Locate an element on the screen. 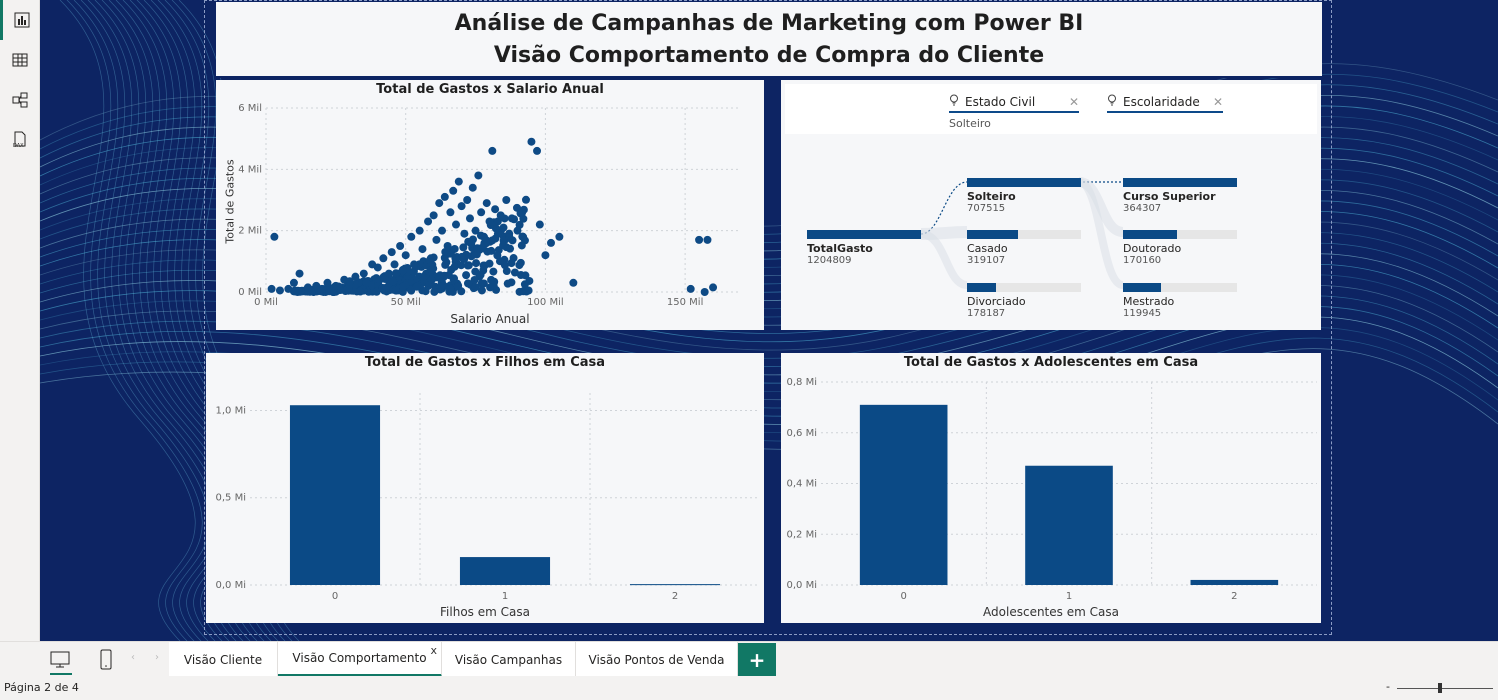  decomp-root-node: TotalGasto 1204809 is located at coordinates (864, 248).